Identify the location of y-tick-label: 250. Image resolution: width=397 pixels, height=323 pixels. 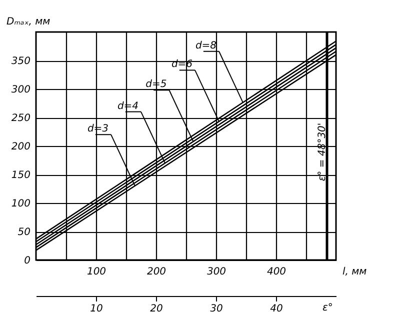
(20, 118).